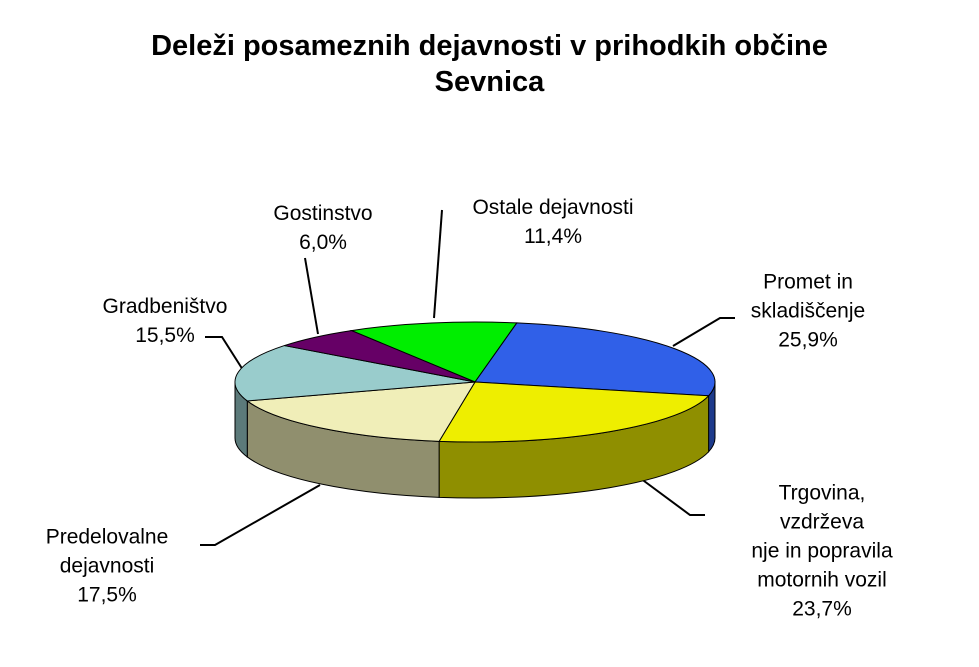 This screenshot has width=979, height=667. Describe the element at coordinates (808, 296) in the screenshot. I see `category-label: Promet in skladiščenje` at that location.